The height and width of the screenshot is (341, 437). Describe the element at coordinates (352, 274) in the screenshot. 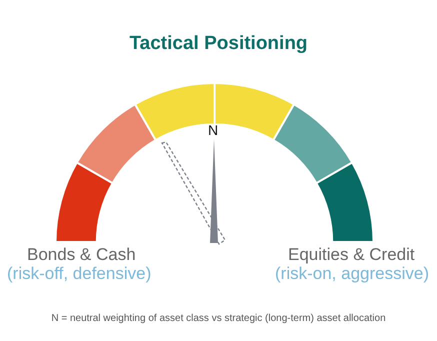

I see `text: (risk-on, aggressive)` at that location.